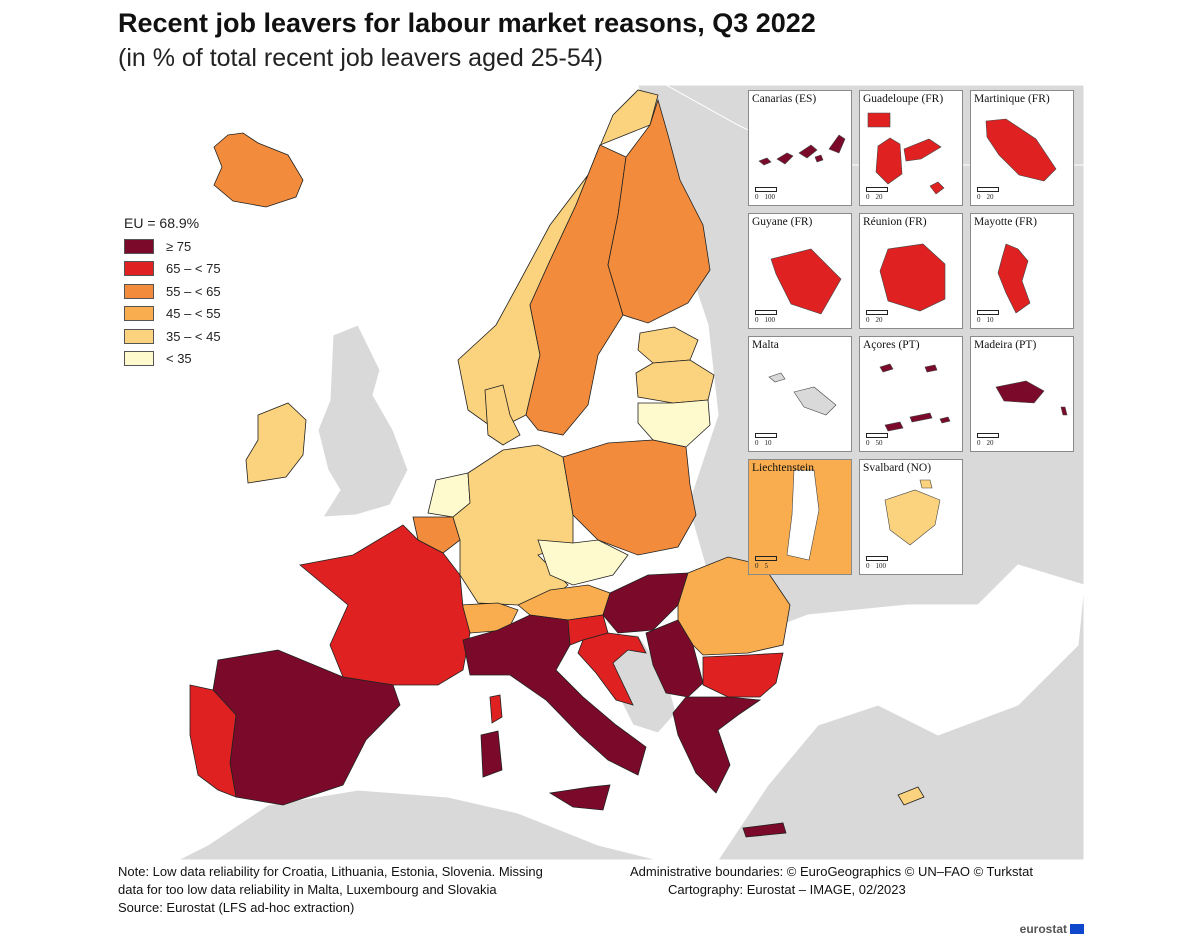 This screenshot has width=1200, height=950. I want to click on inset-map: Liechtenstein 0 5, so click(800, 517).